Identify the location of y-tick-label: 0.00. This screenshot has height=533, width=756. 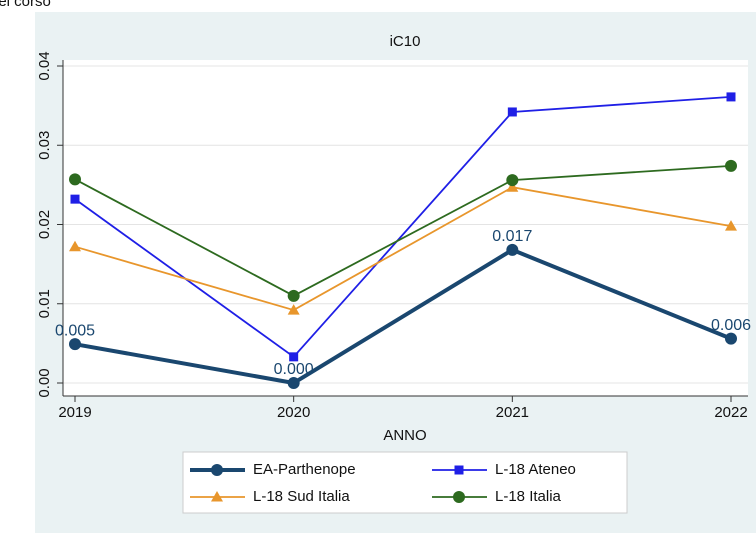
(44, 382).